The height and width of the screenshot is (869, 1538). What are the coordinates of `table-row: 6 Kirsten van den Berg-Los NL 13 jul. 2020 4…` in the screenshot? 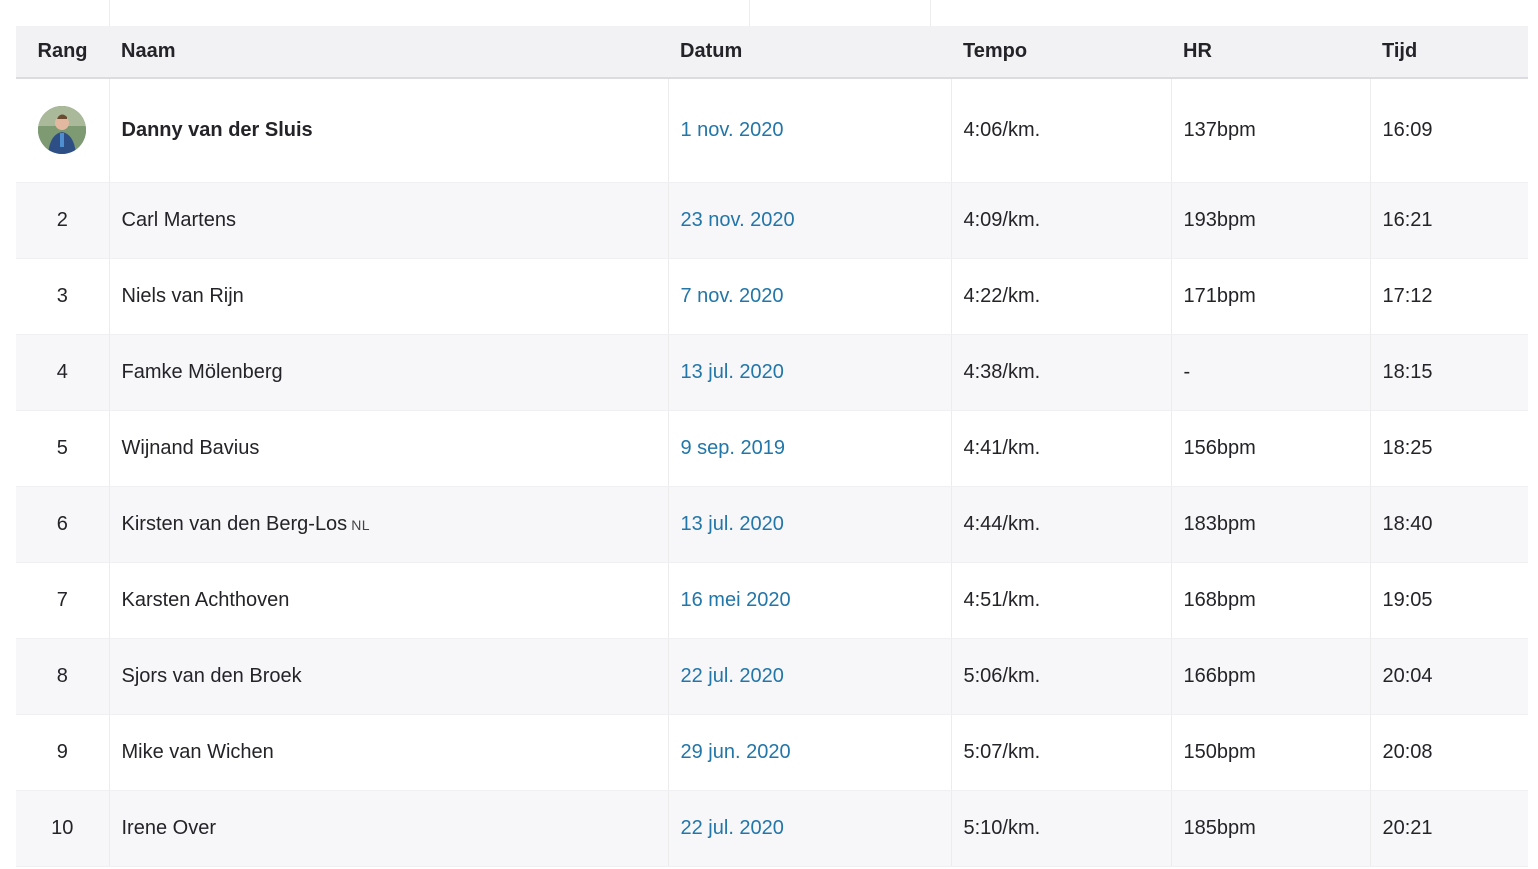 It's located at (772, 524).